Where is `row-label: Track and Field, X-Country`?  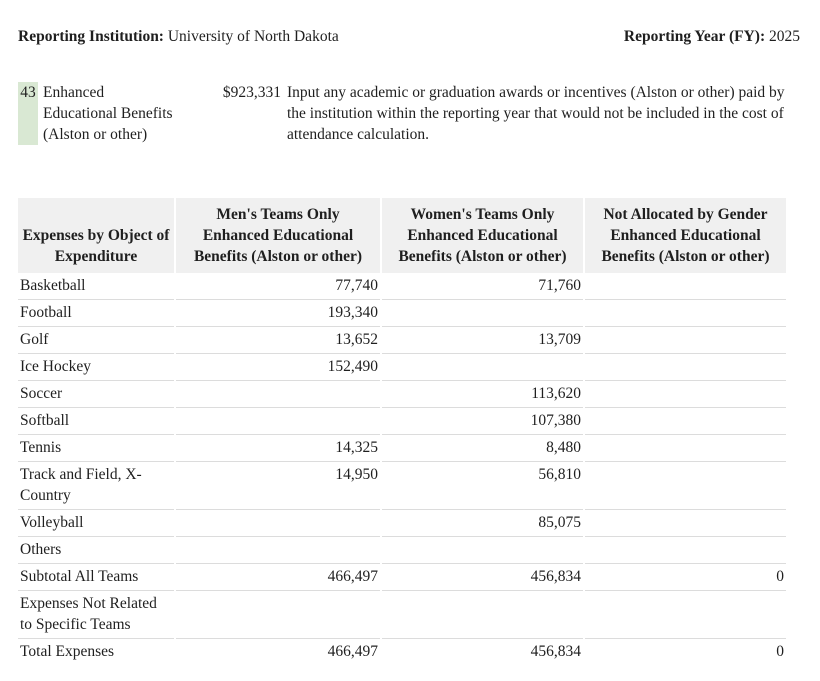 row-label: Track and Field, X-Country is located at coordinates (96, 486).